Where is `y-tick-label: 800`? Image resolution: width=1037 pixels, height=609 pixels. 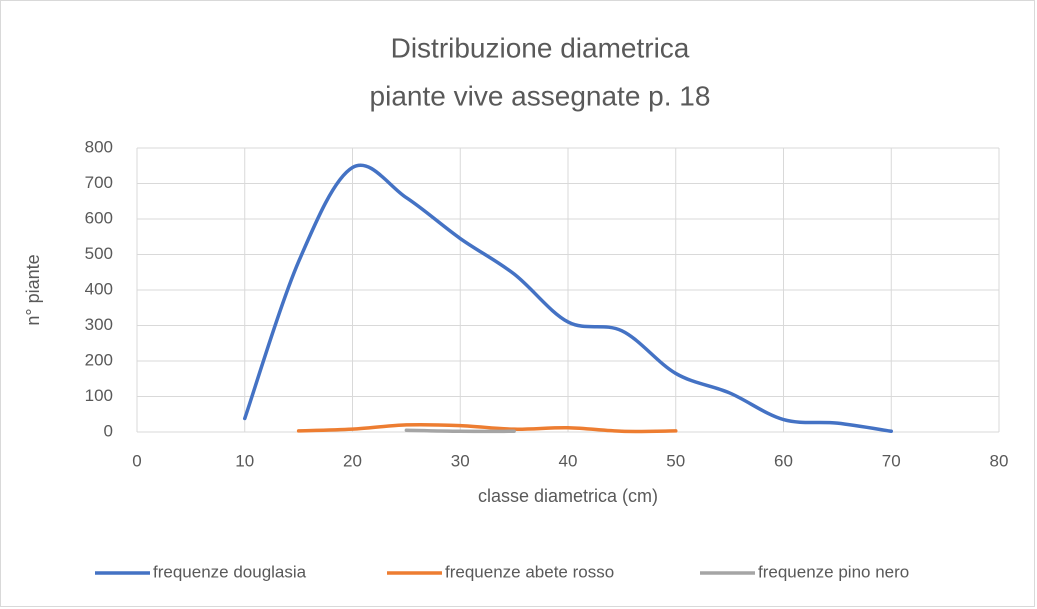
y-tick-label: 800 is located at coordinates (99, 146).